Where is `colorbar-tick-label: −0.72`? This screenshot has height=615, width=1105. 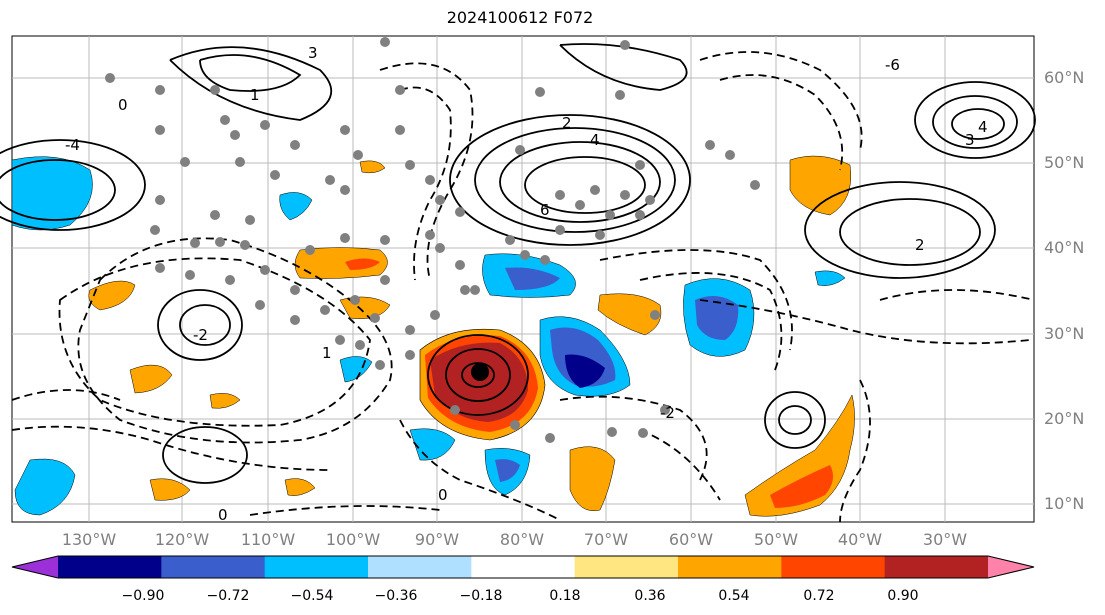
colorbar-tick-label: −0.72 is located at coordinates (228, 596).